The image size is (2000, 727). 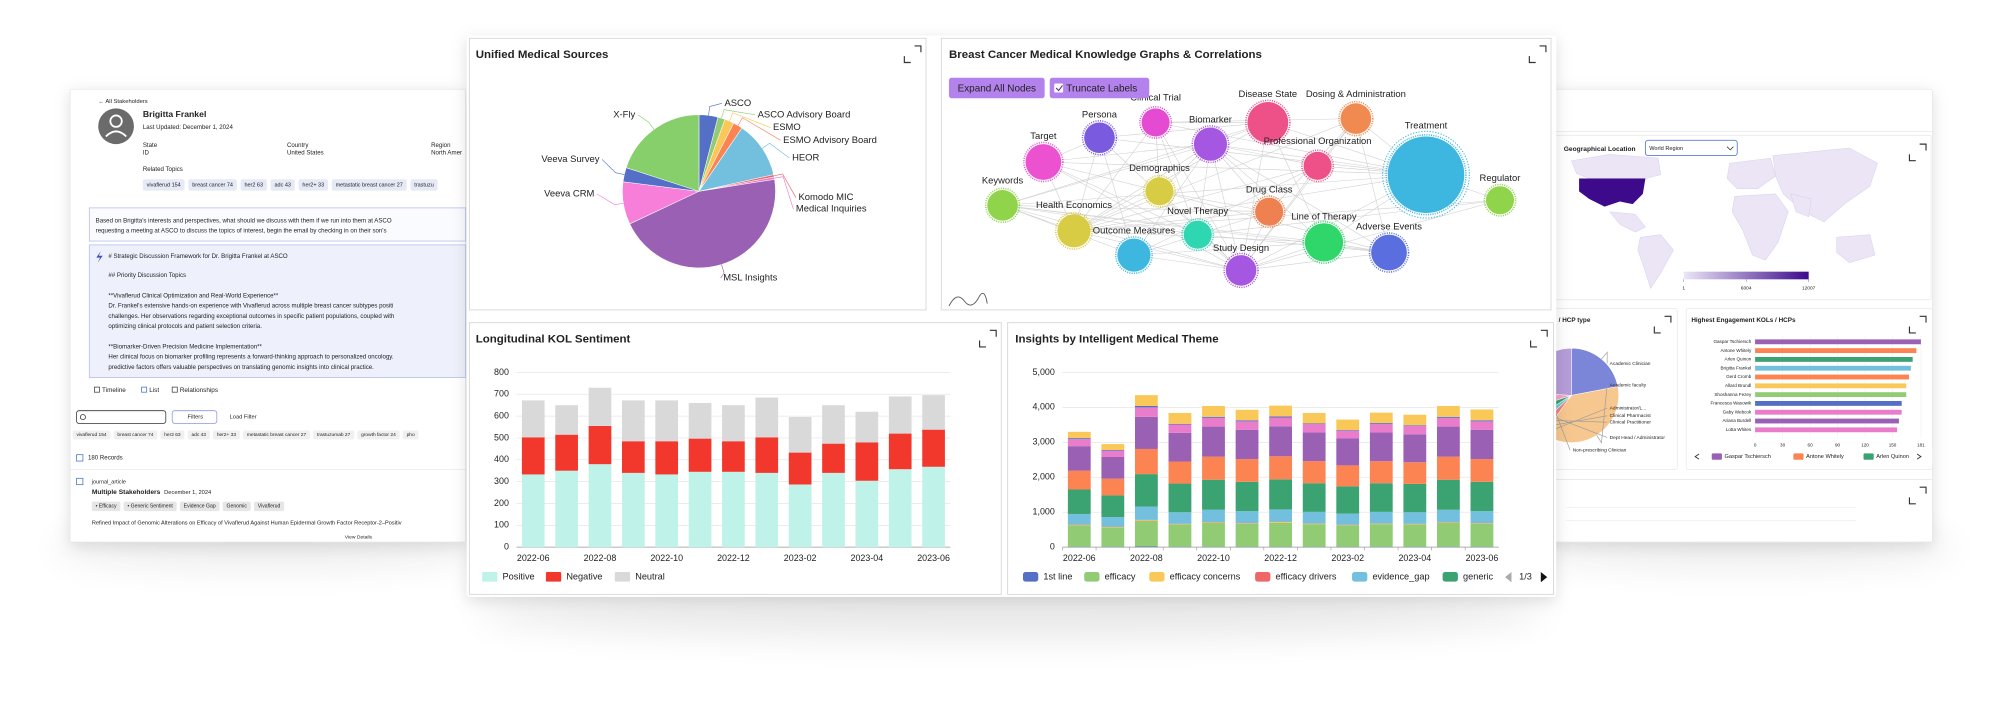 What do you see at coordinates (1760, 227) in the screenshot?
I see `map-region` at bounding box center [1760, 227].